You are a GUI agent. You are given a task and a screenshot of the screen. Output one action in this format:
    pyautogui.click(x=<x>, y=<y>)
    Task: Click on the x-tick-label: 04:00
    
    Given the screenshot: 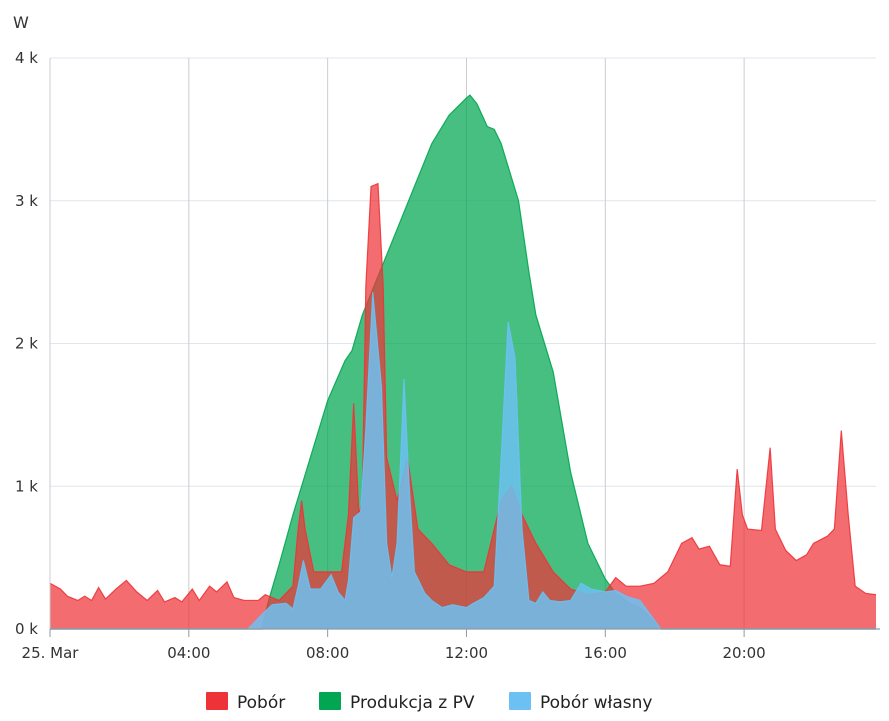 What is the action you would take?
    pyautogui.click(x=188, y=653)
    